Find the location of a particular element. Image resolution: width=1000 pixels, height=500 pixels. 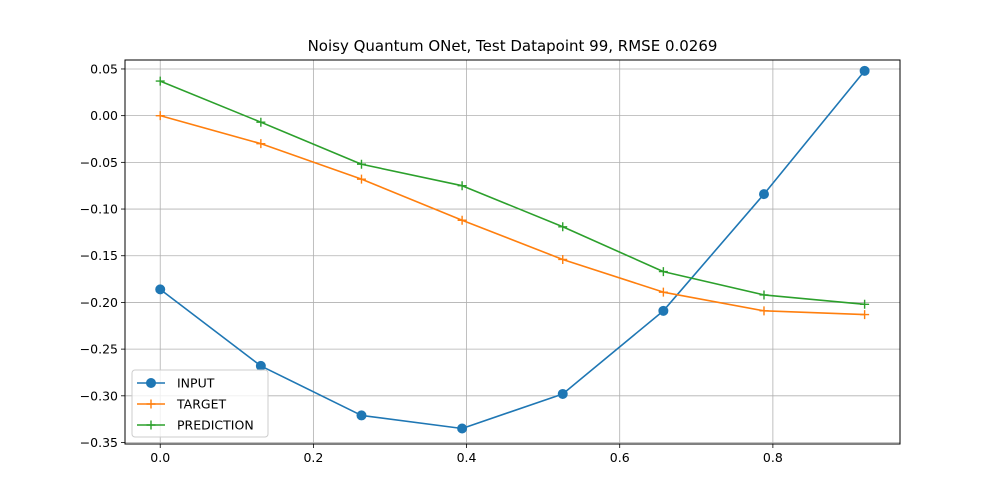

legend-item-target: TARGET is located at coordinates (181, 404).